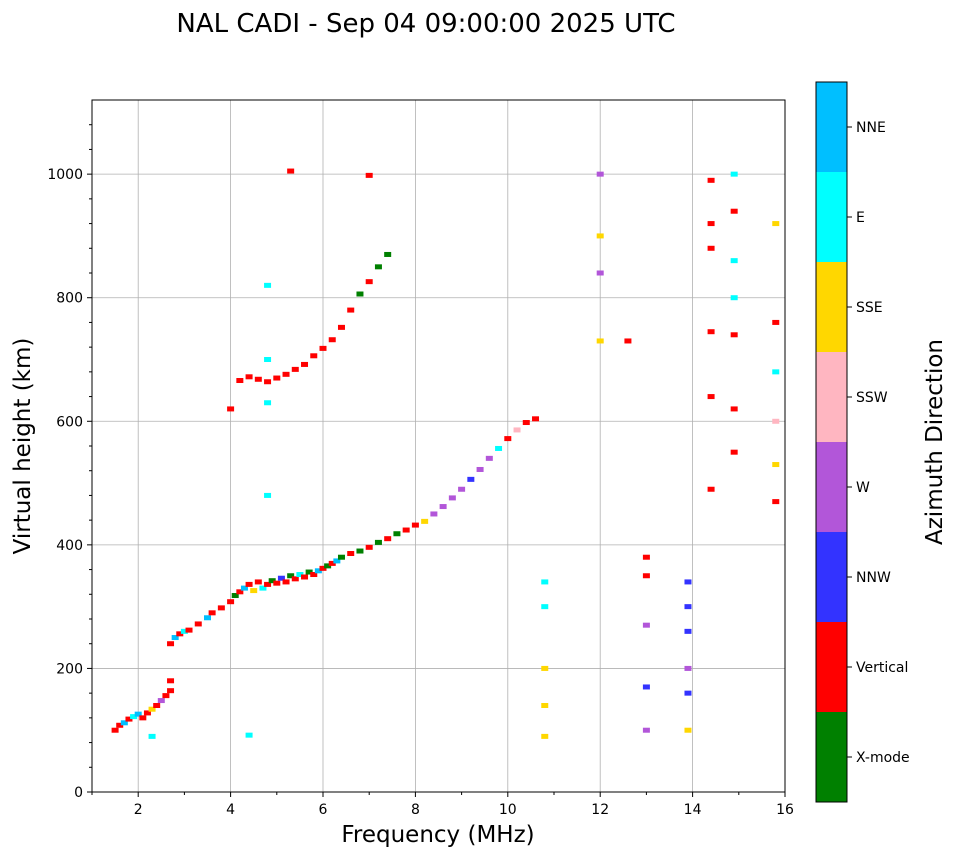 The image size is (958, 857). I want to click on y-tick-label: 600, so click(69, 422).